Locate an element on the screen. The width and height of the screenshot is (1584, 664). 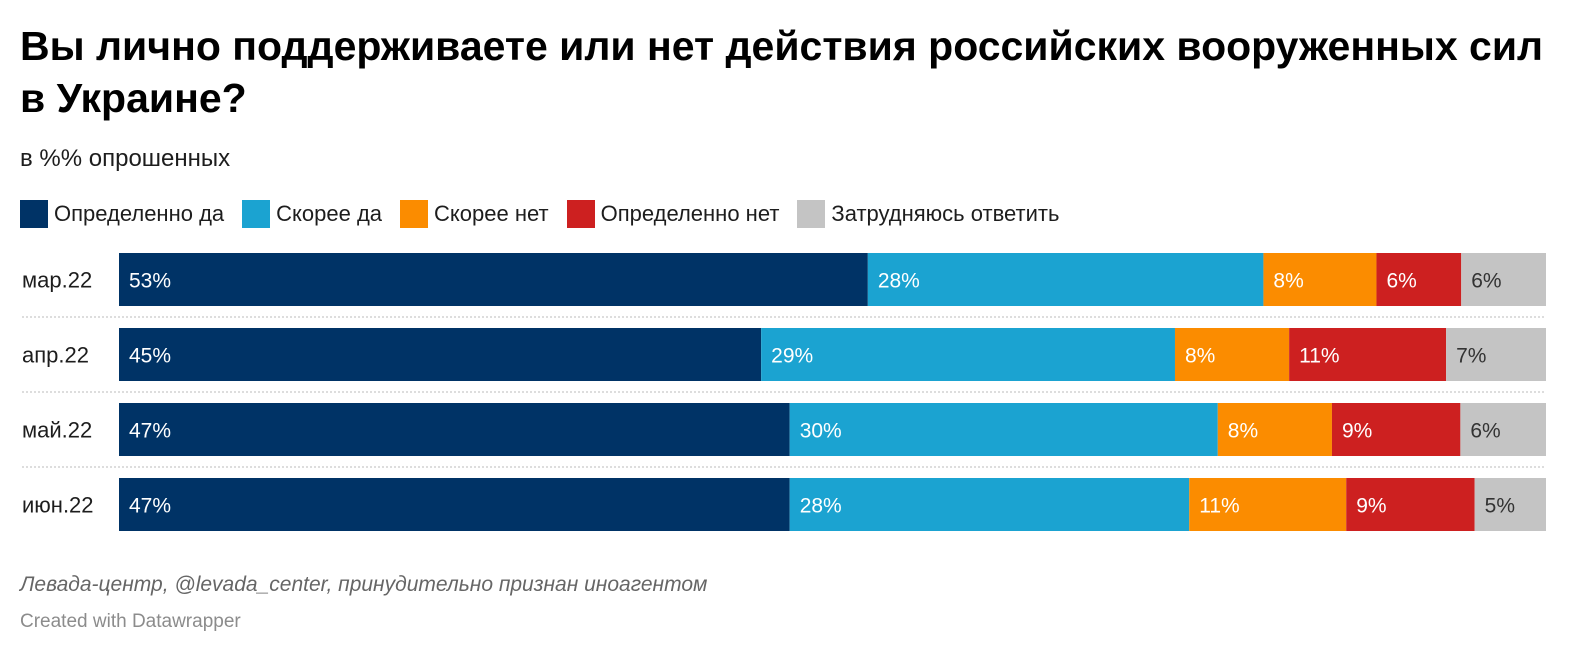
category-label: май.22 is located at coordinates (57, 430).